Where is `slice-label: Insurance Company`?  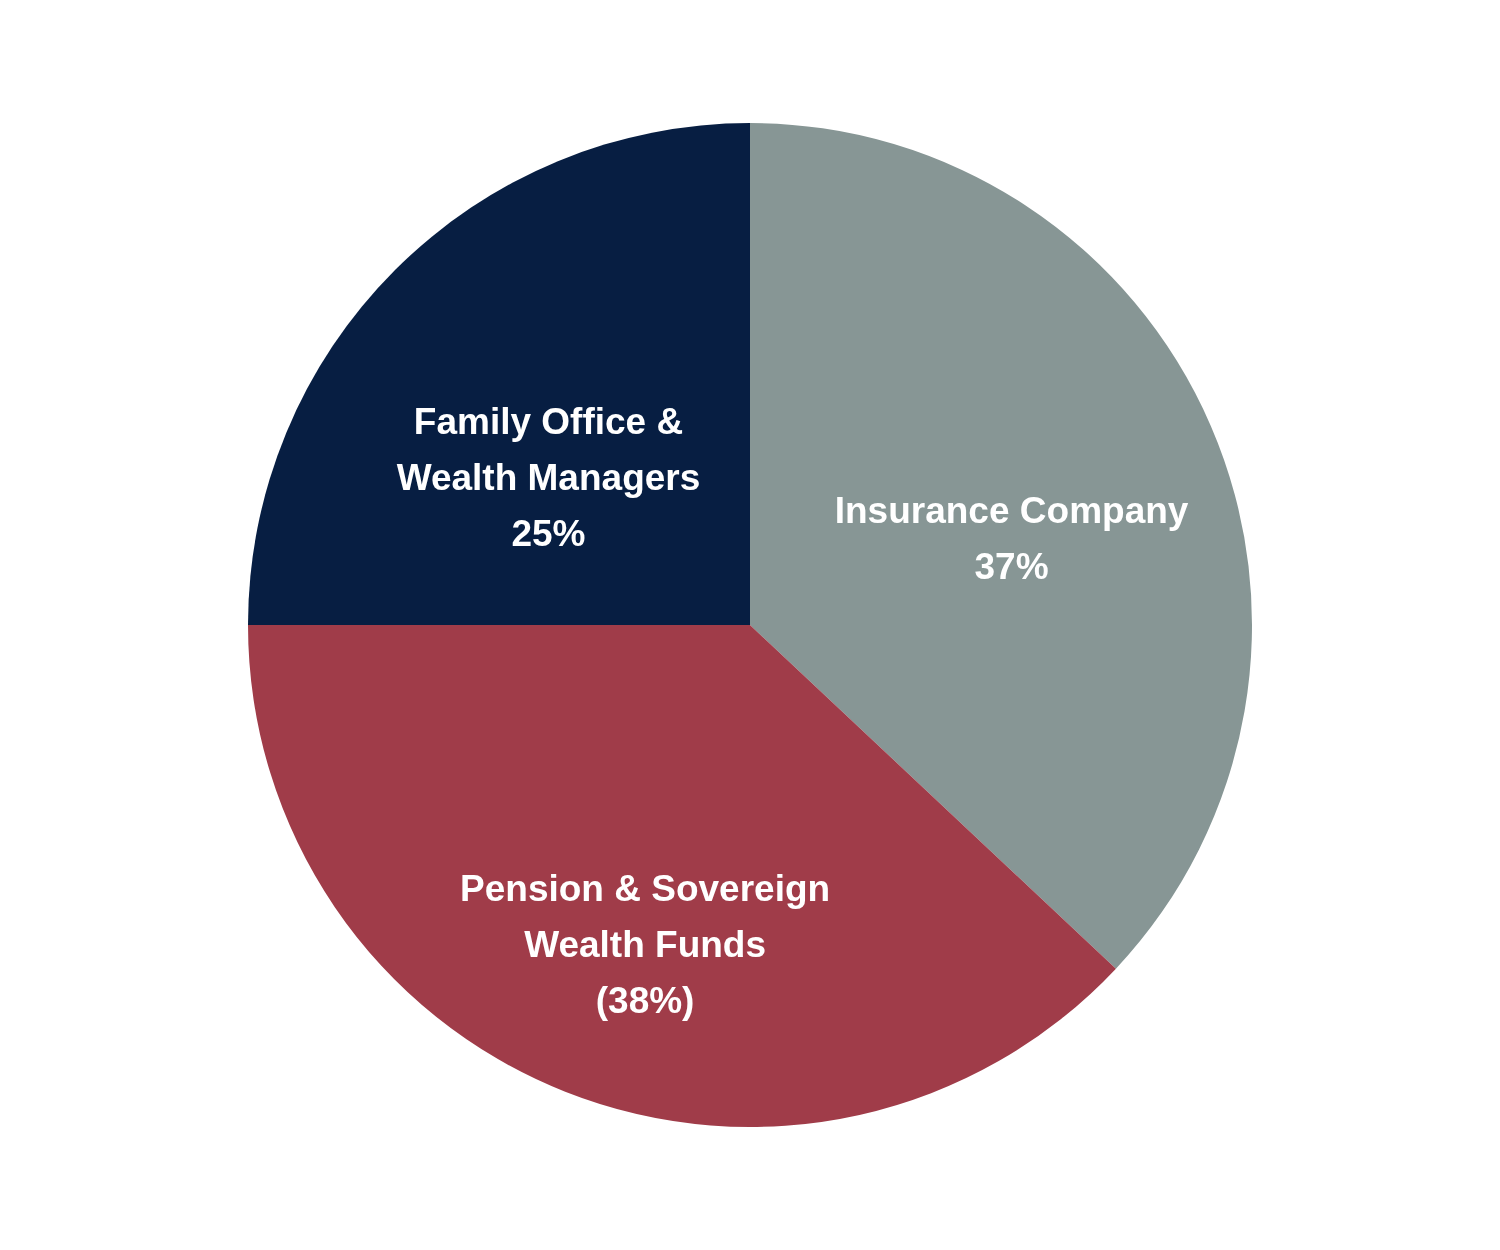
slice-label: Insurance Company is located at coordinates (1011, 510).